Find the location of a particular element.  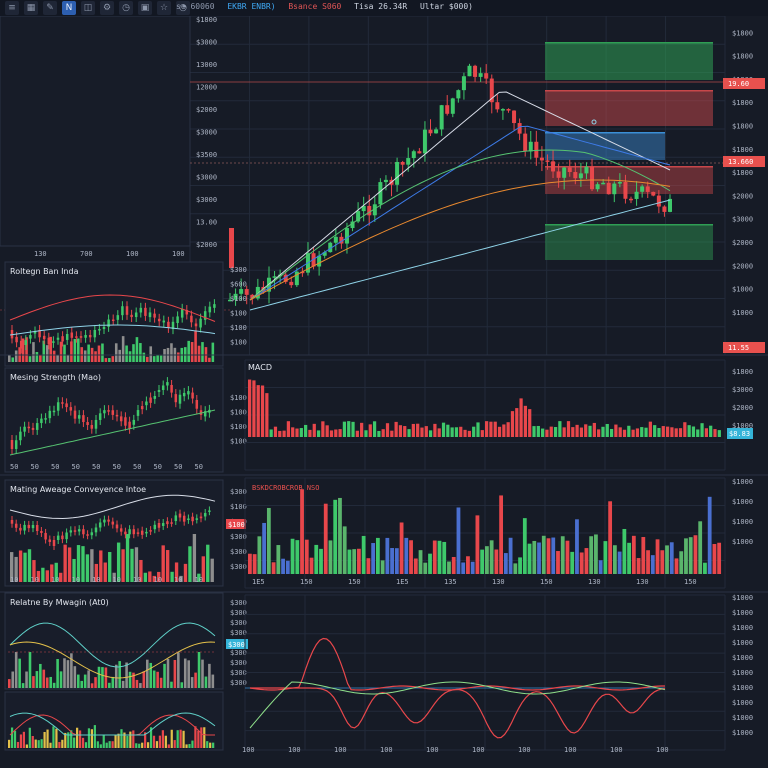

x-axis-label: 700 is located at coordinates (86, 254).